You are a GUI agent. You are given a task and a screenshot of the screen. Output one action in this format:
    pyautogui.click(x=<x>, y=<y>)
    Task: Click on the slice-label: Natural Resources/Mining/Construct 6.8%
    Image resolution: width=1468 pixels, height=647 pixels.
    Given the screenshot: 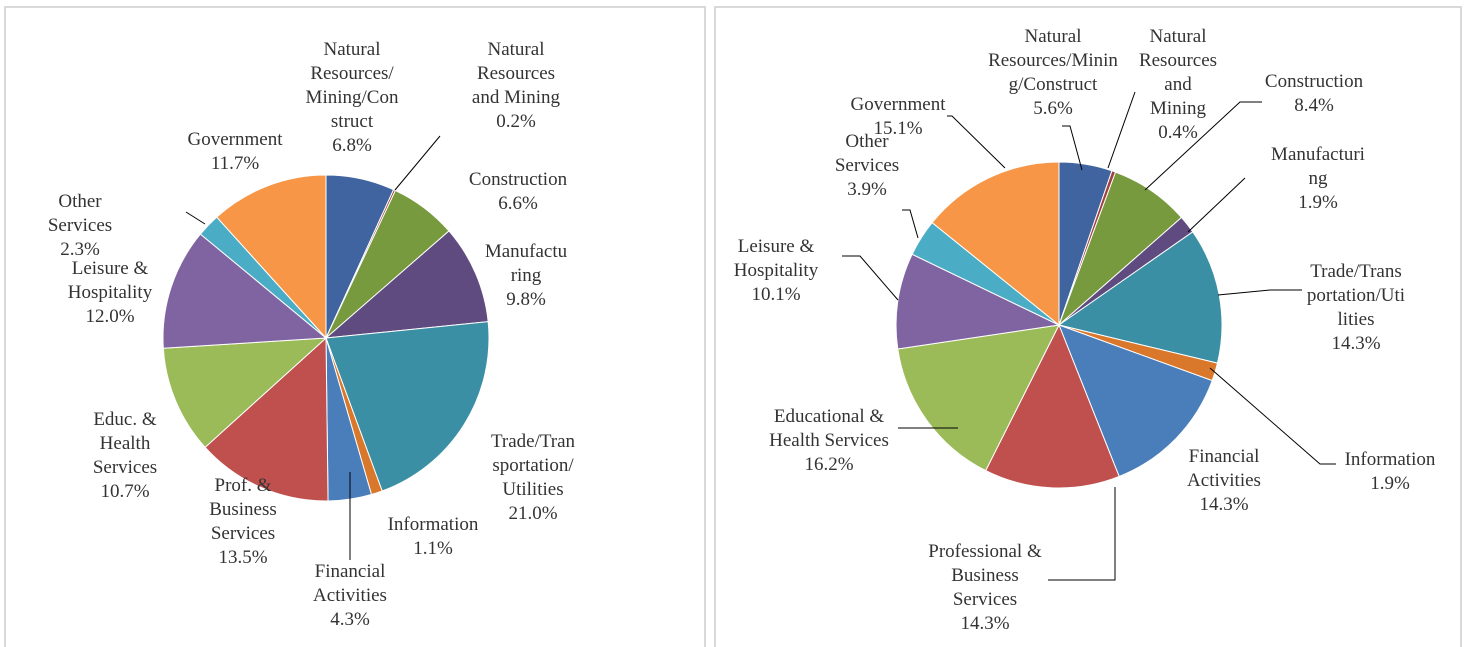 What is the action you would take?
    pyautogui.click(x=352, y=98)
    